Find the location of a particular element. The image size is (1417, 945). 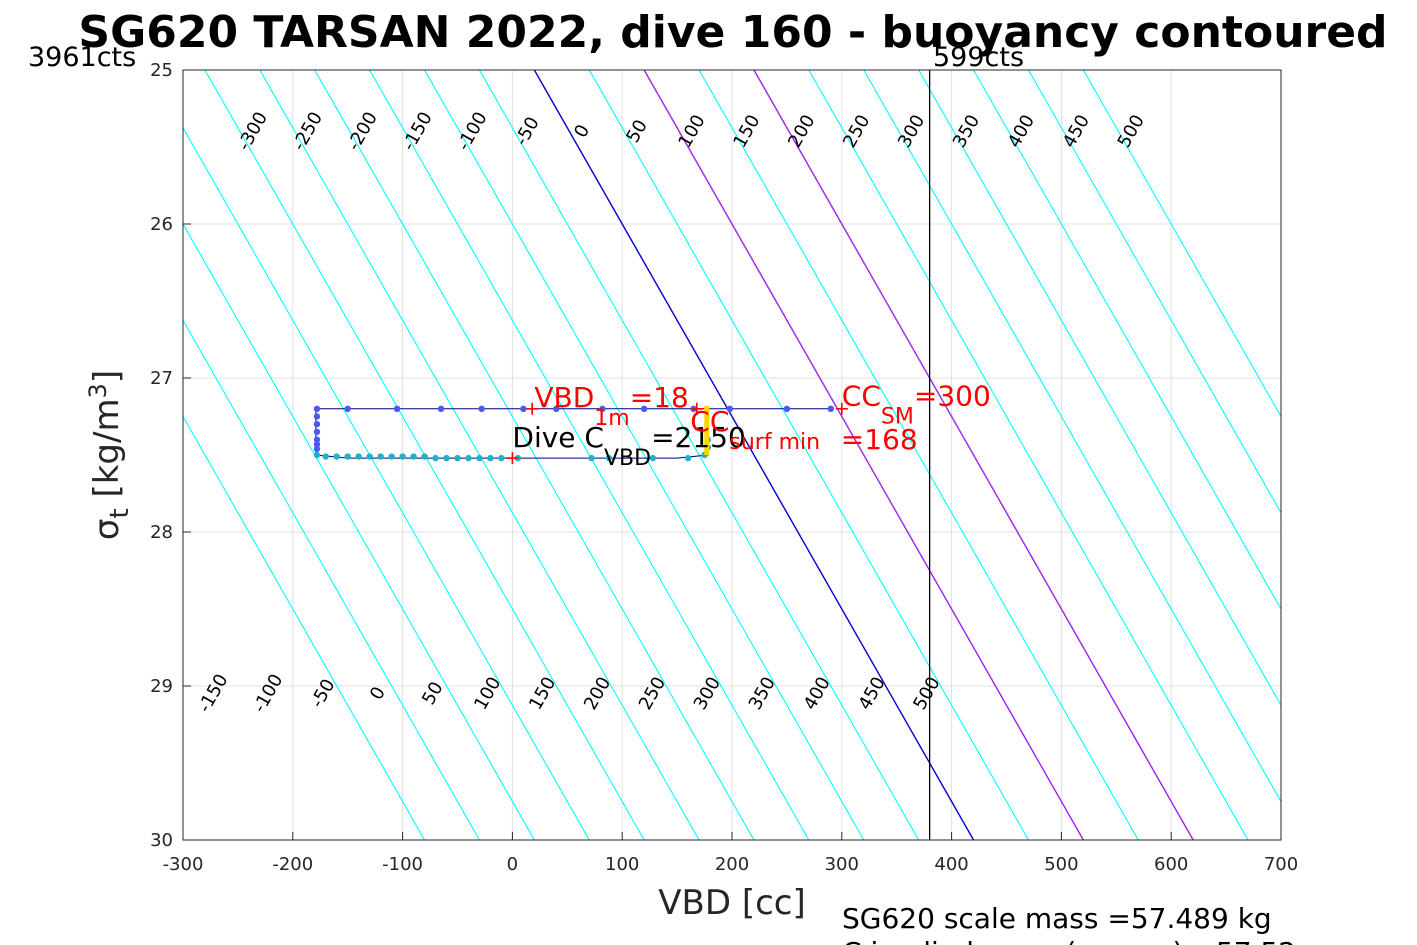

sigma-subscript: t is located at coordinates (120, 513).